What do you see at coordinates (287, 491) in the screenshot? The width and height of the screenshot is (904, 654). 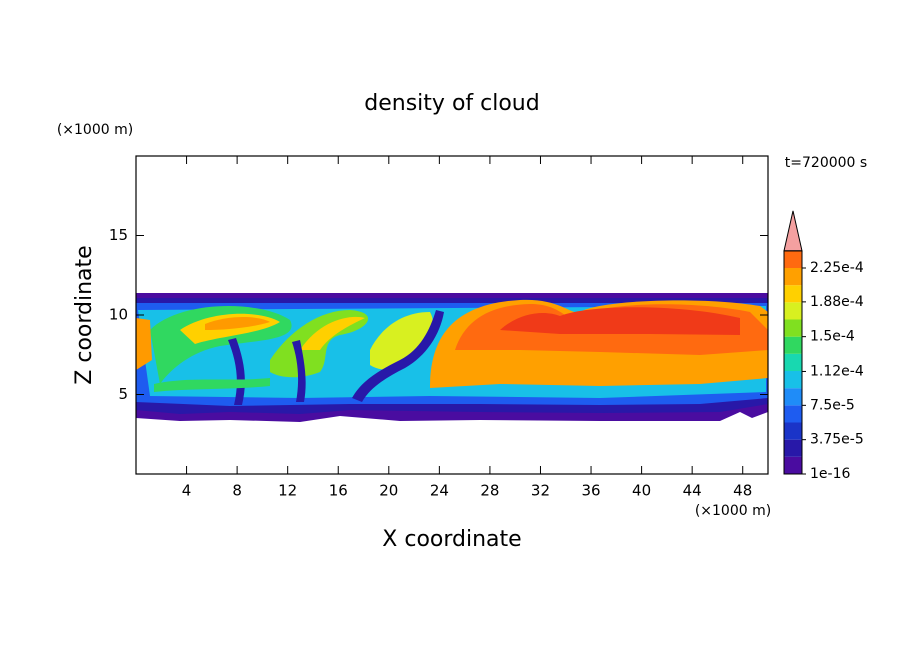 I see `x-tick-label: 12` at bounding box center [287, 491].